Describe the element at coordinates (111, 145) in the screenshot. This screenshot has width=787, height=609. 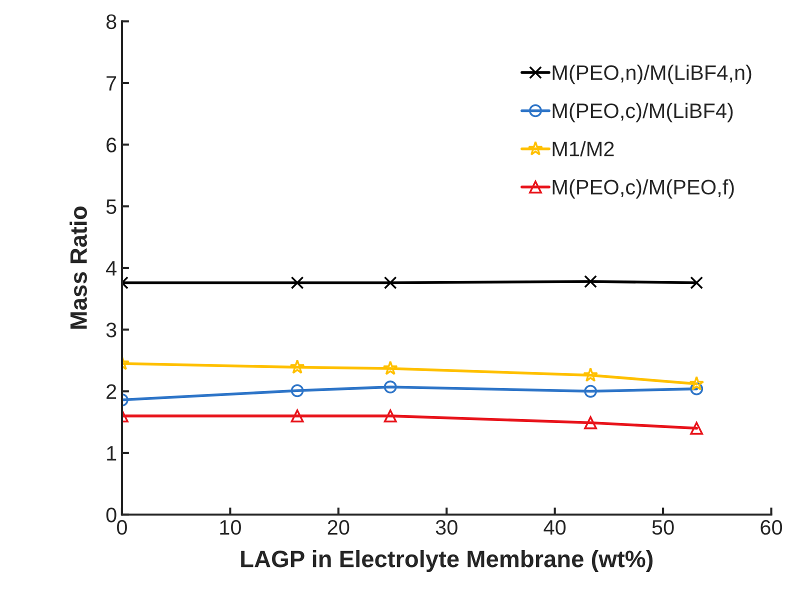
I see `y-tick-label: 6` at that location.